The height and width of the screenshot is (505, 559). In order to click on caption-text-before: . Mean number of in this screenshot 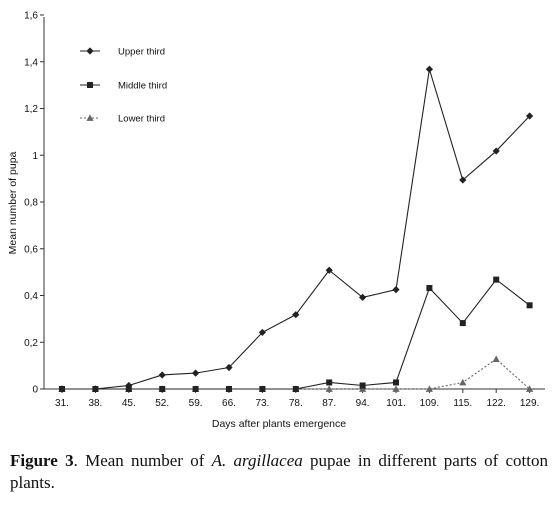, I will do `click(142, 460)`.